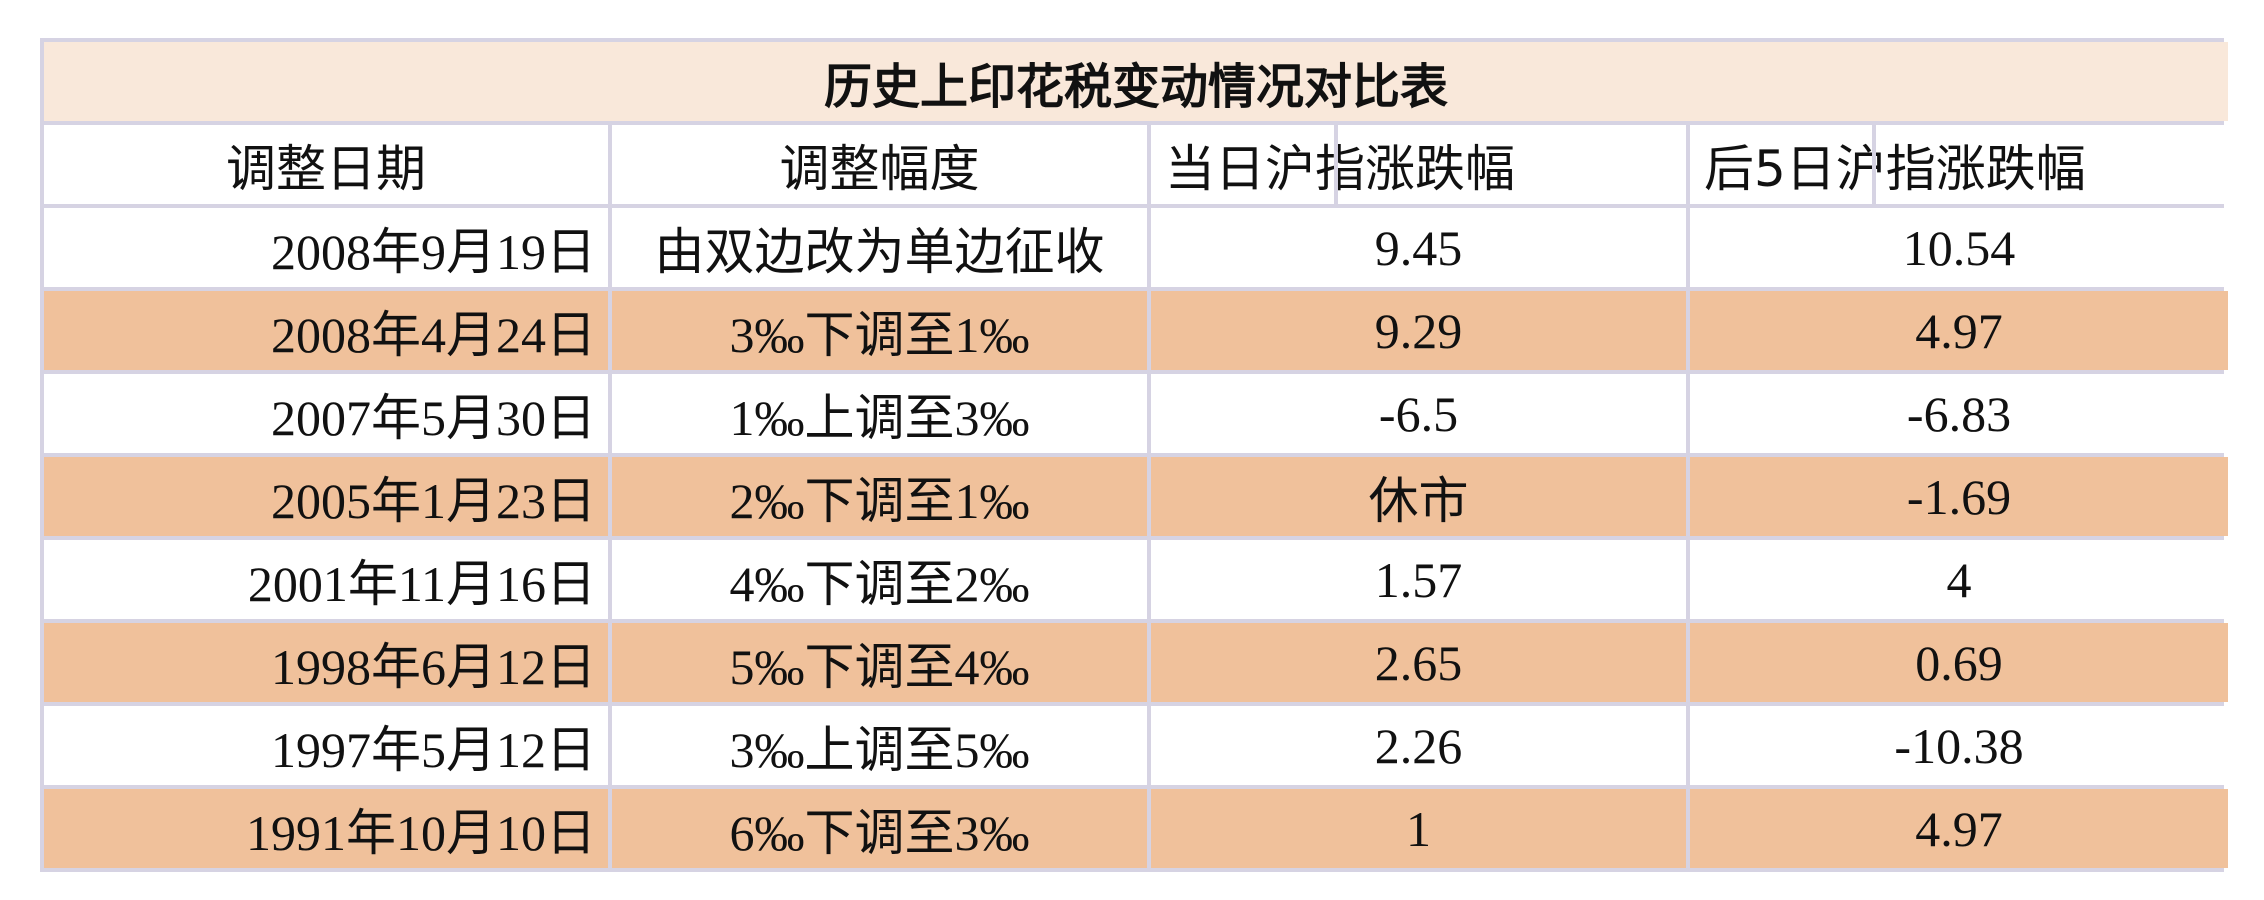  What do you see at coordinates (1895, 168) in the screenshot?
I see `header-text: 后5日沪指涨跌幅` at bounding box center [1895, 168].